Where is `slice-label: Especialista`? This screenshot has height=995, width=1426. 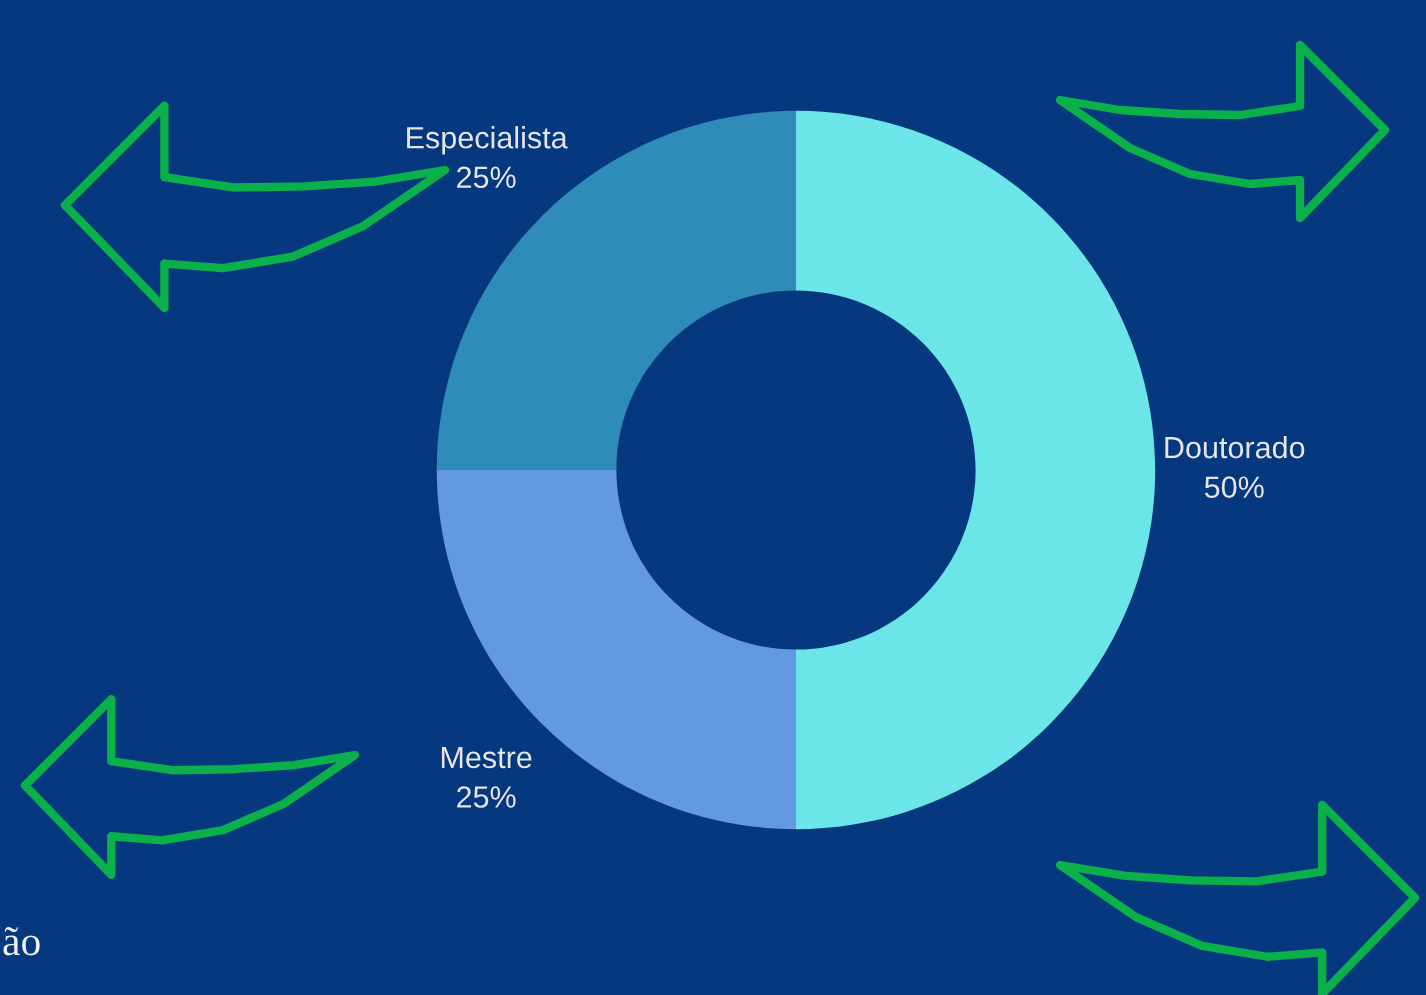 slice-label: Especialista is located at coordinates (487, 140).